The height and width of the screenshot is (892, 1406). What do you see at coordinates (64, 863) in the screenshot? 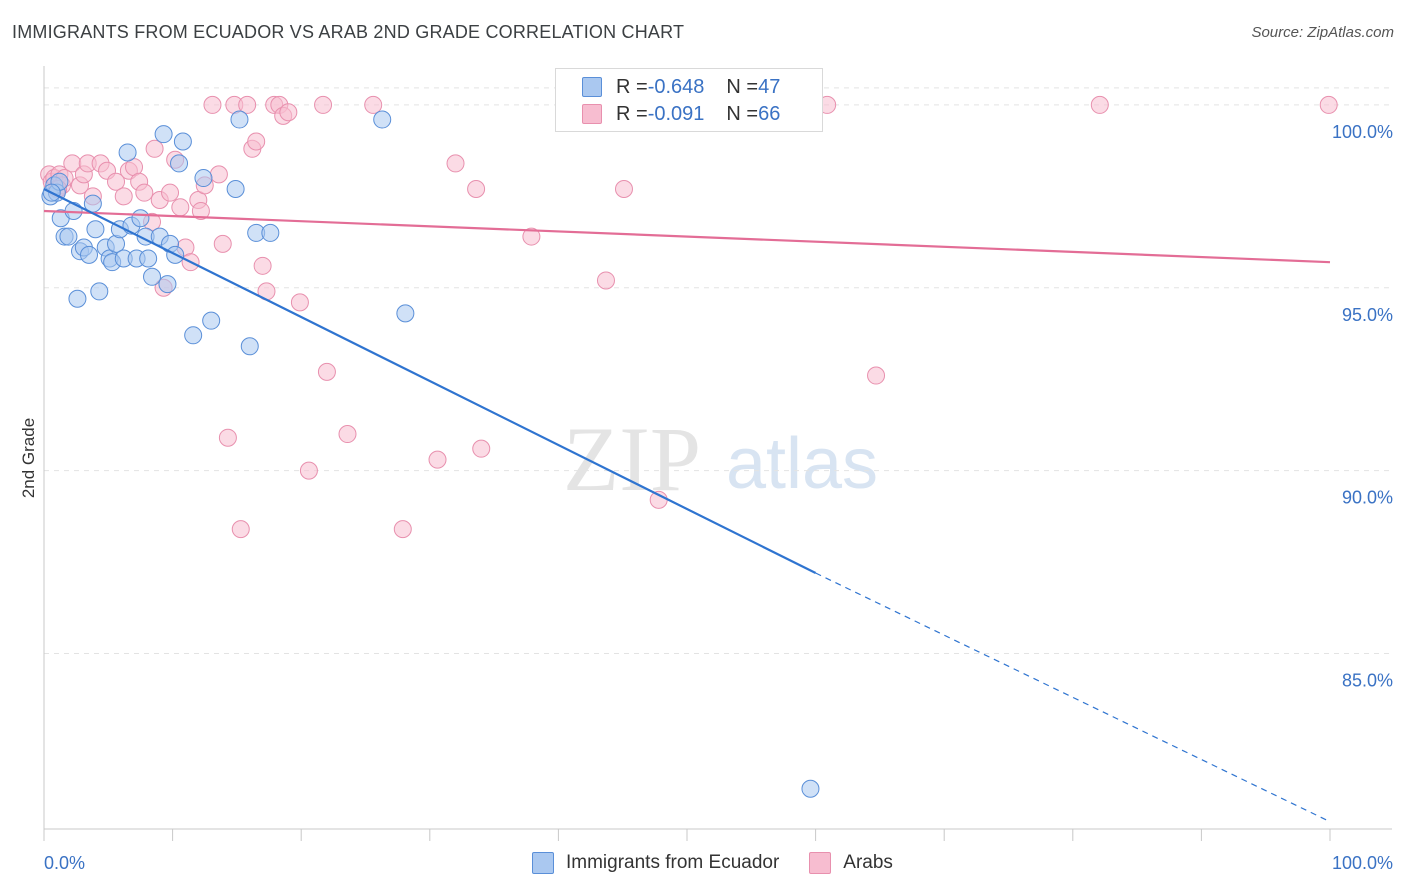
I see `x-tick-label-0: 0.0%` at bounding box center [64, 863].